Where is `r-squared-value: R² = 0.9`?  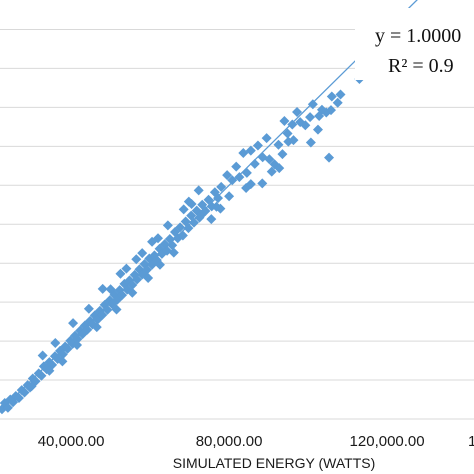
r-squared-value: R² = 0.9 is located at coordinates (421, 66).